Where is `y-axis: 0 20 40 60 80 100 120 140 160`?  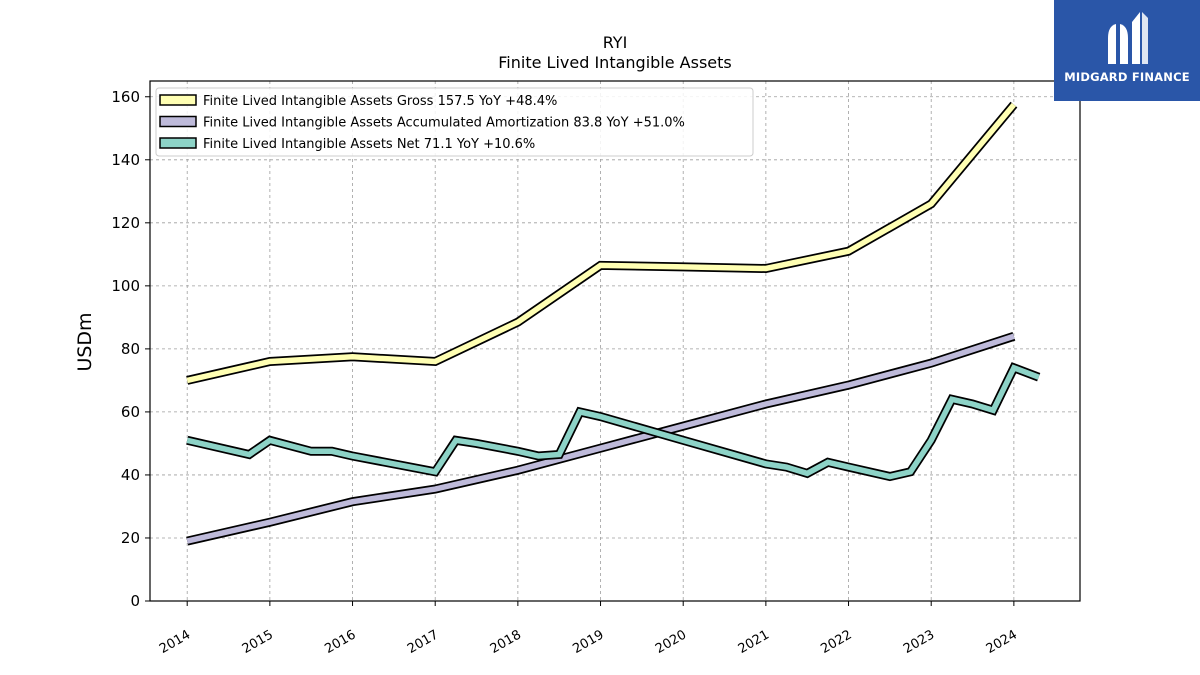 y-axis: 0 20 40 60 80 100 120 140 160 is located at coordinates (130, 349).